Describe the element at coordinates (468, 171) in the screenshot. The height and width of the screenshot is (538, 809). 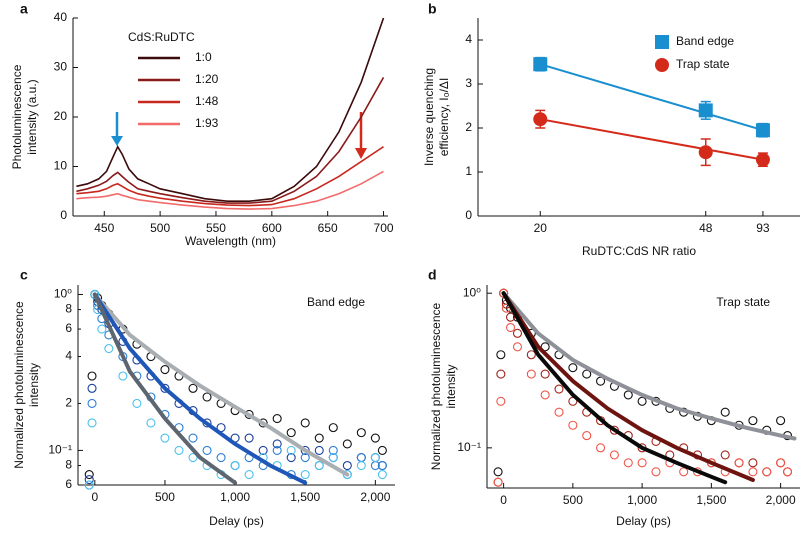
I see `y-tick-label: 1` at that location.